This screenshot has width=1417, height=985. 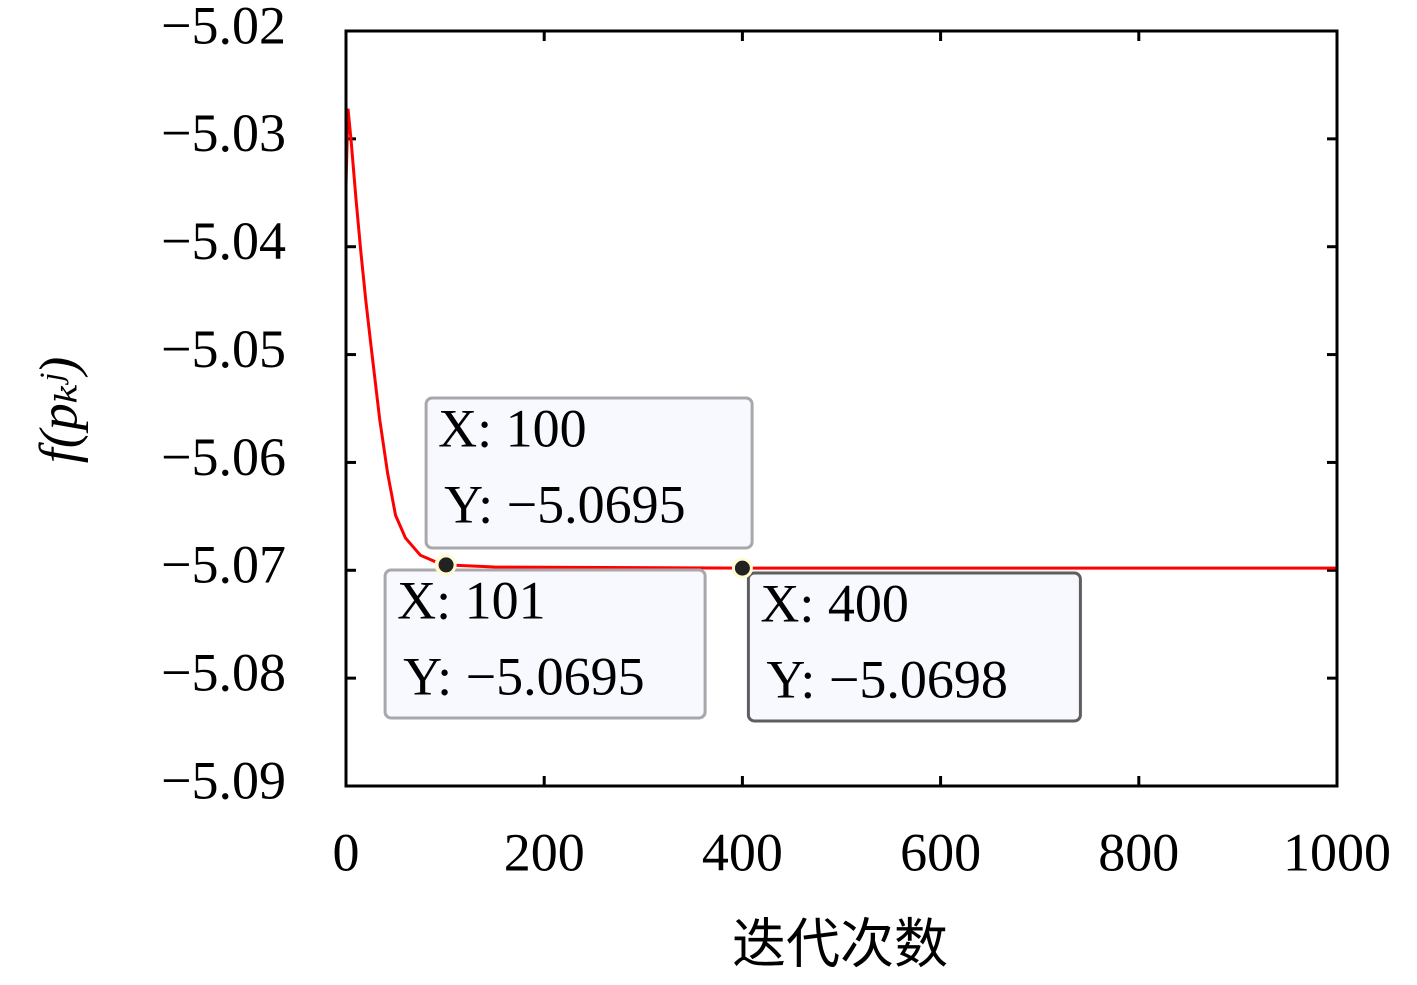 I want to click on y-tick-label: −5.08, so click(x=223, y=673).